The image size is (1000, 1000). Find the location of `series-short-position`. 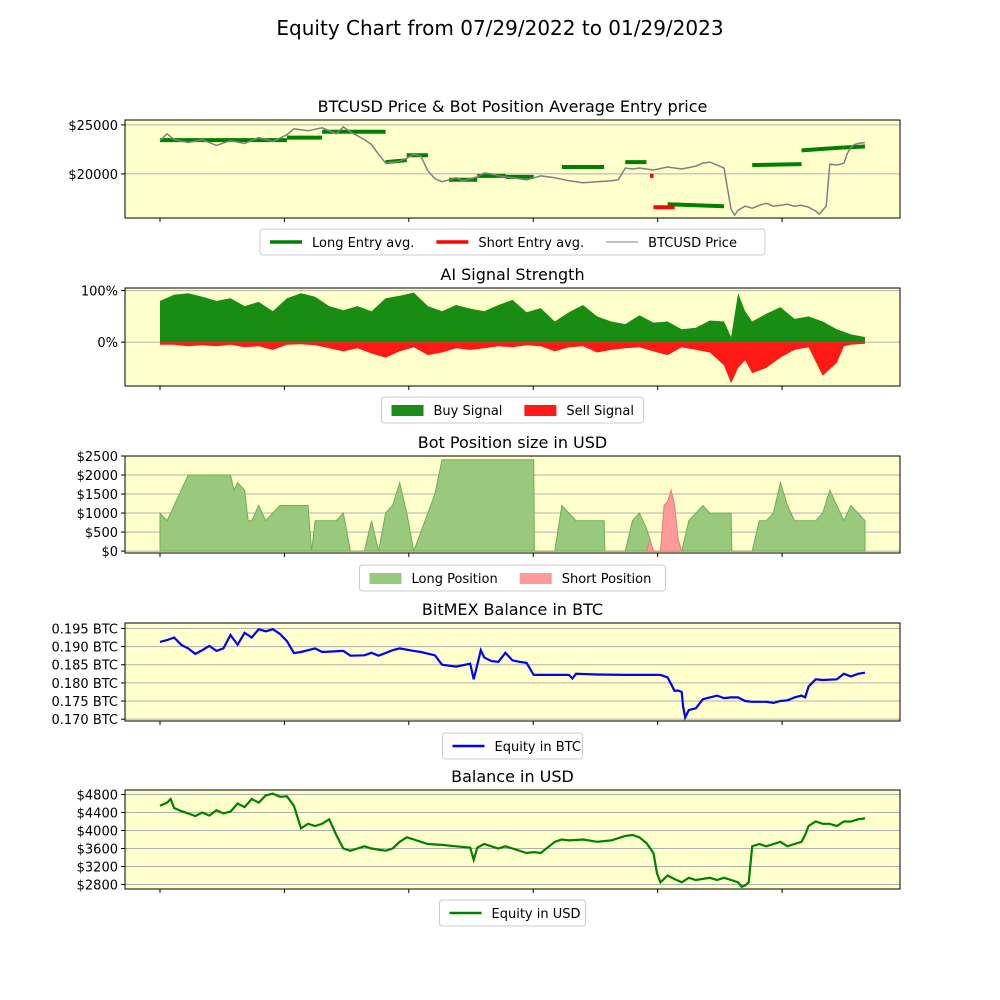

series-short-position is located at coordinates (664, 520).